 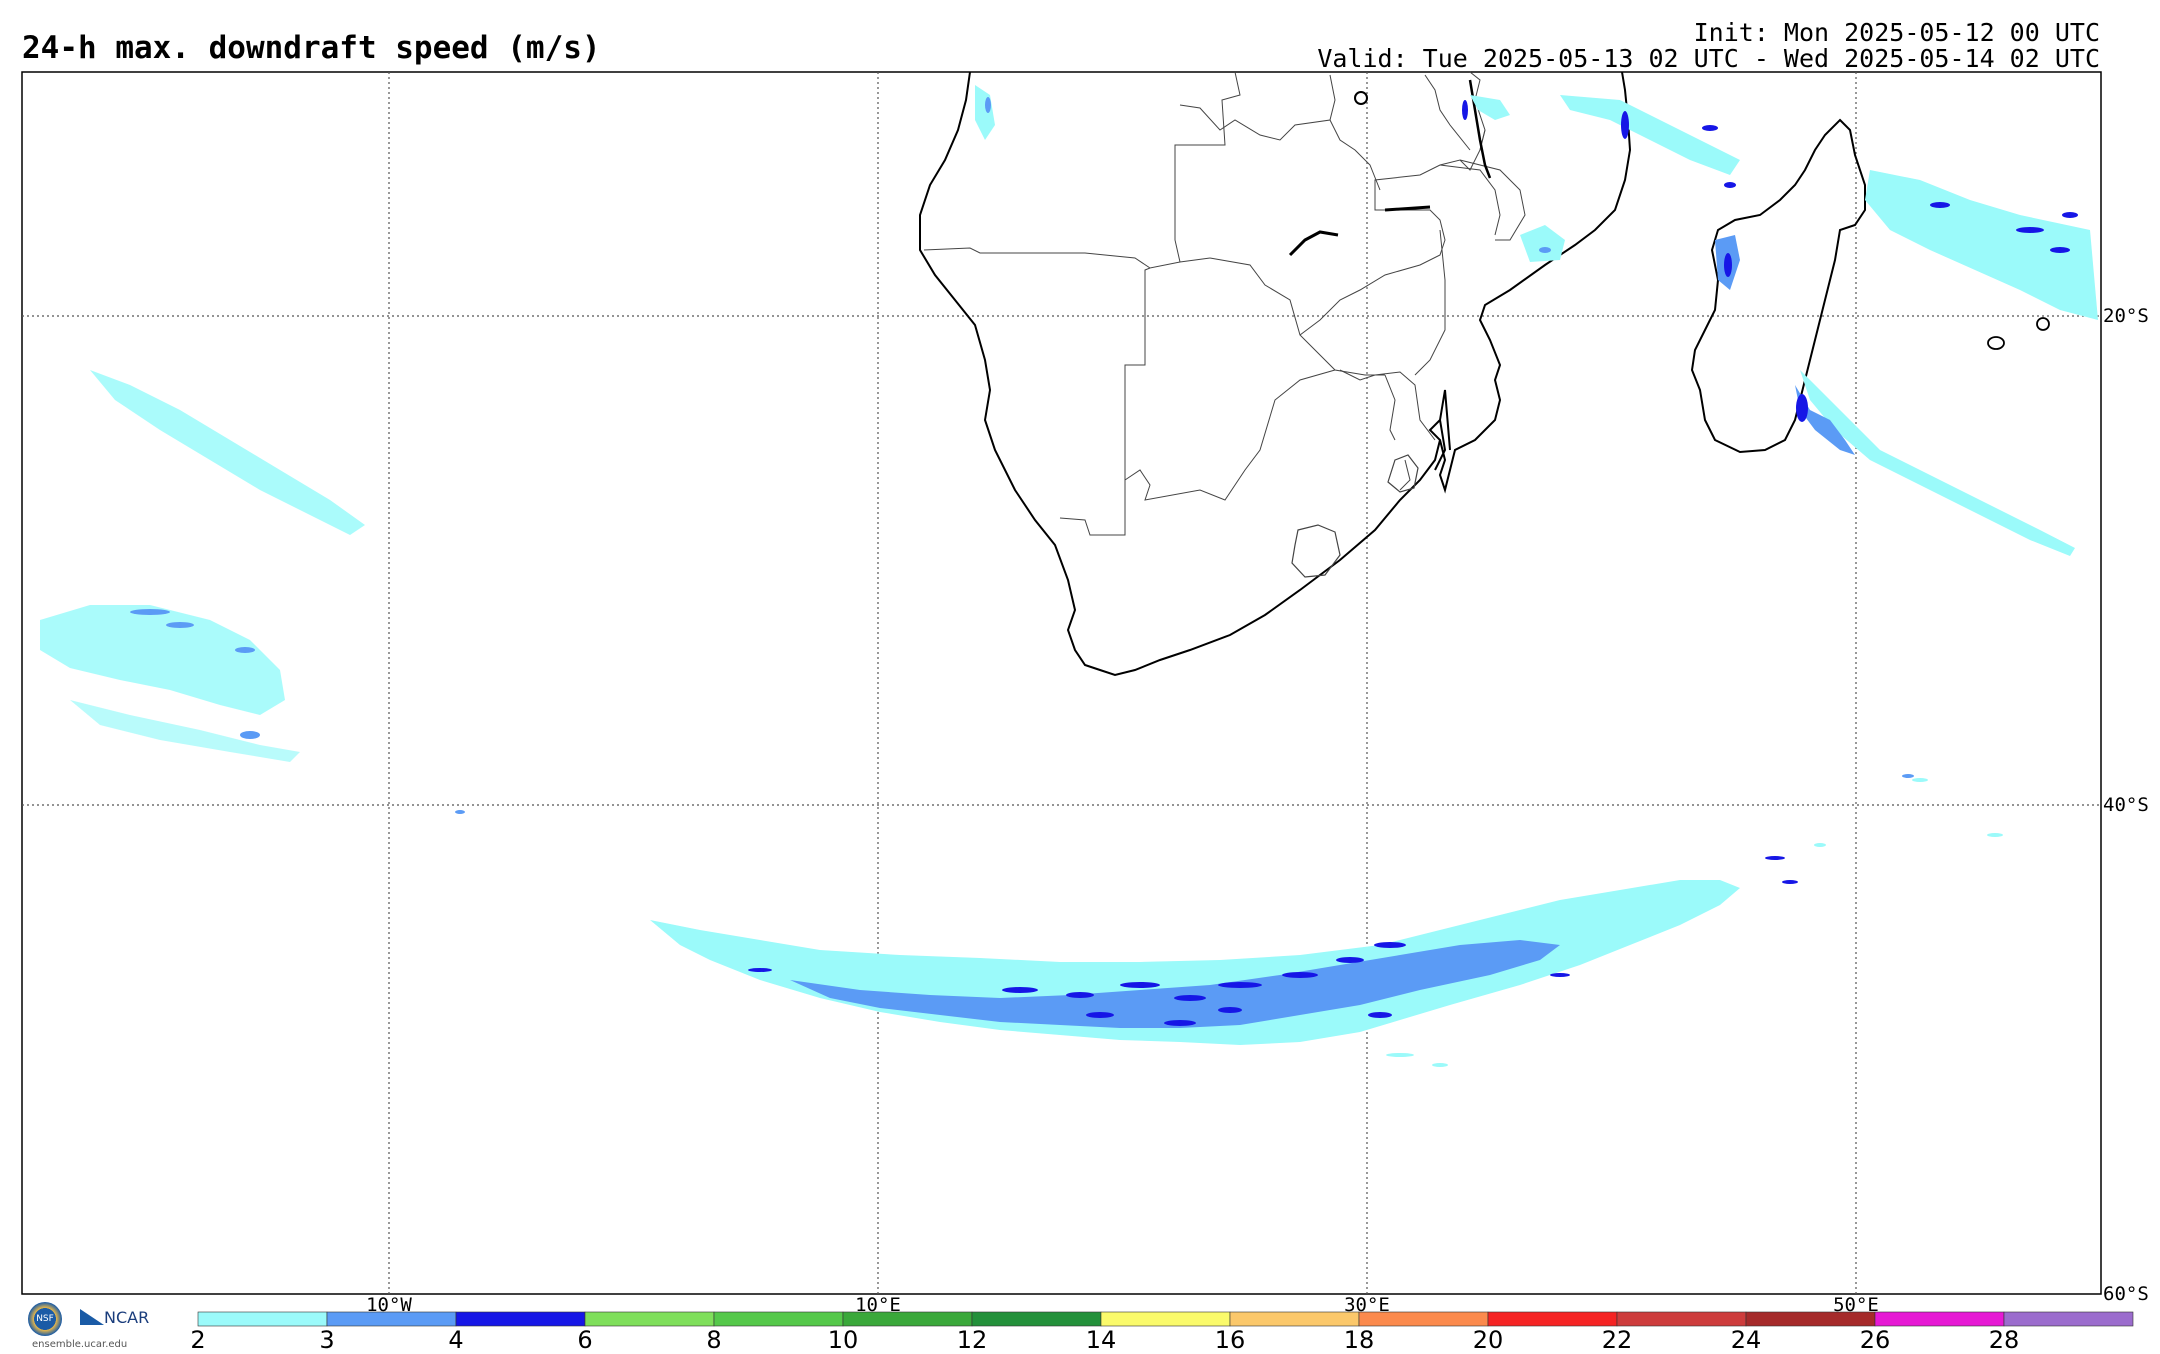 I want to click on colorbar, so click(x=1165, y=1319).